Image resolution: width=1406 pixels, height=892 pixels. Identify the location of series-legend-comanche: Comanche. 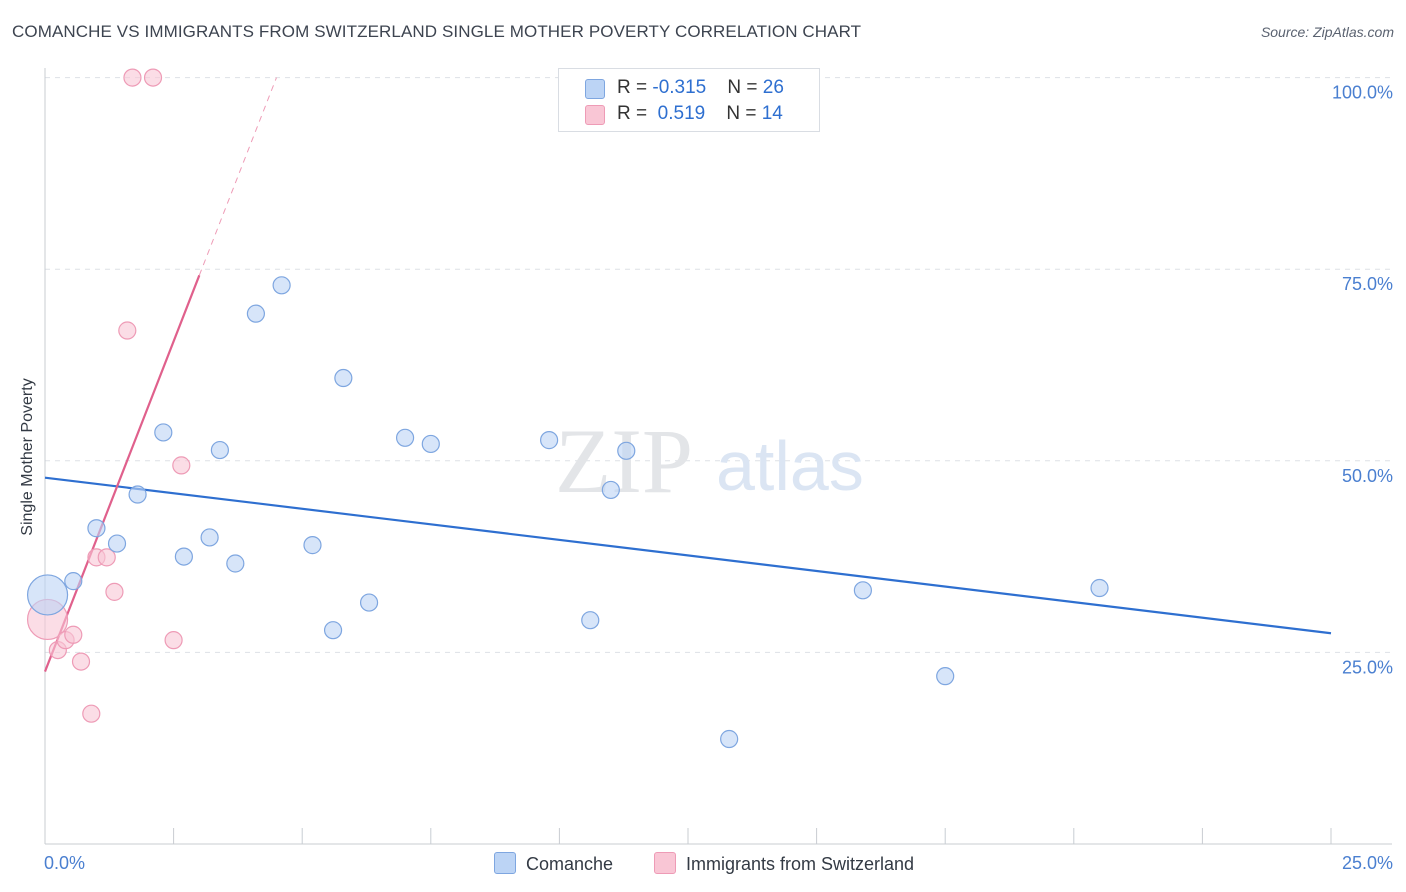
(553, 863).